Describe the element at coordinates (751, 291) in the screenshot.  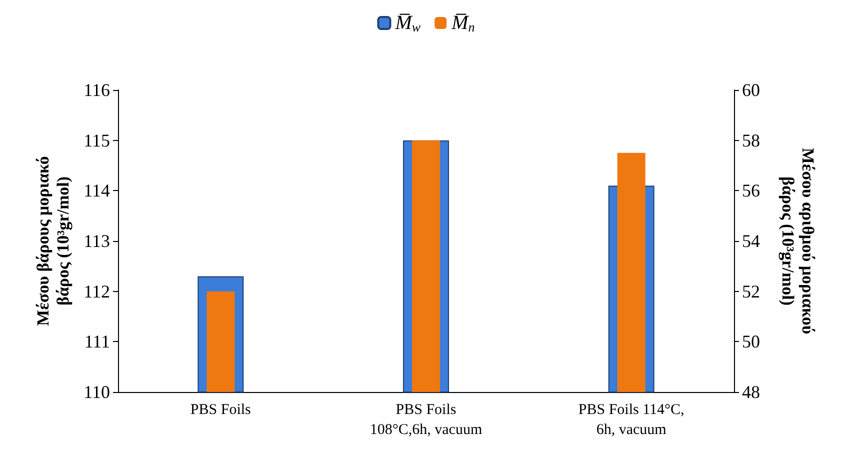
I see `y2-tick-label: 52` at that location.